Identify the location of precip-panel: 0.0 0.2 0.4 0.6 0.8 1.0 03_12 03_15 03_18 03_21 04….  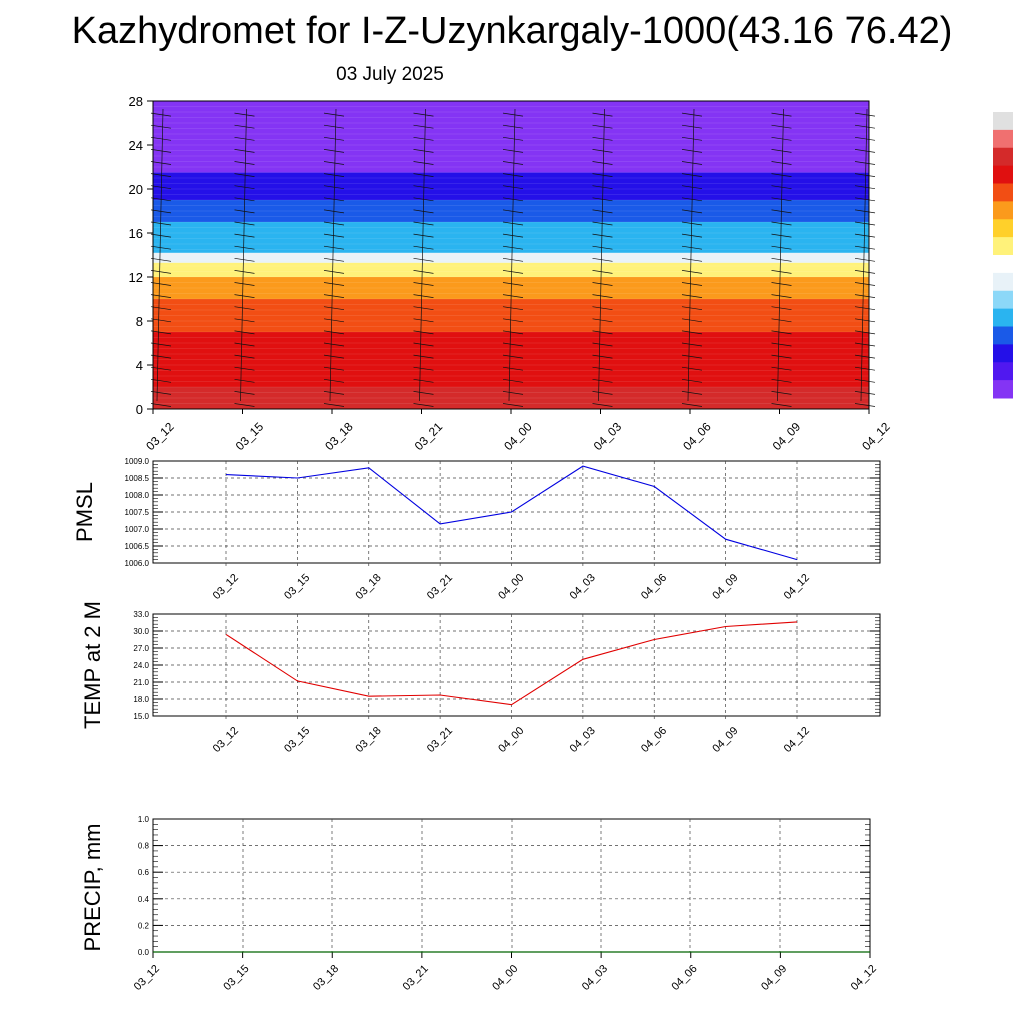
(479, 904).